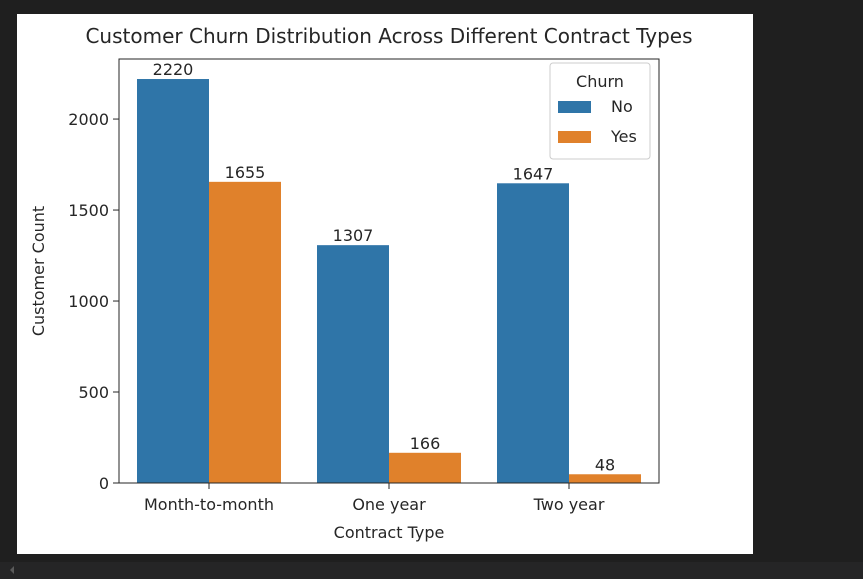  I want to click on legend: Churn No Yes, so click(600, 111).